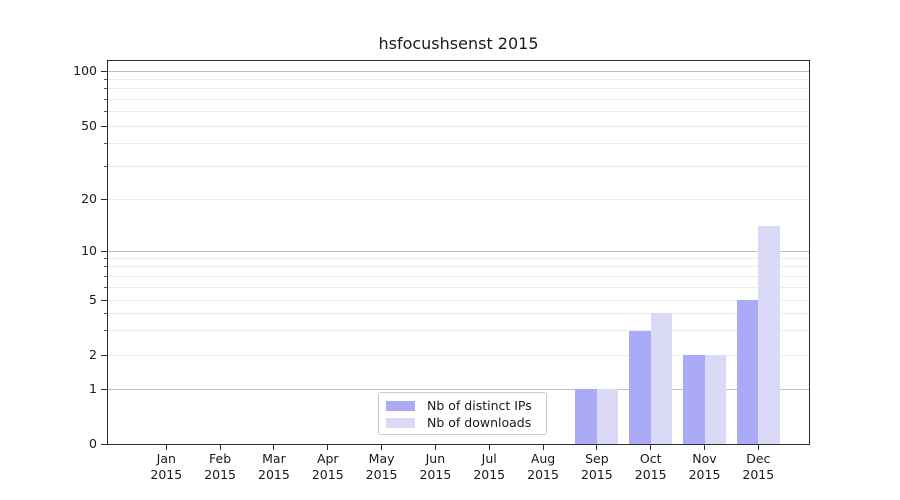  What do you see at coordinates (435, 466) in the screenshot?
I see `x-tick-label: Jun 2015` at bounding box center [435, 466].